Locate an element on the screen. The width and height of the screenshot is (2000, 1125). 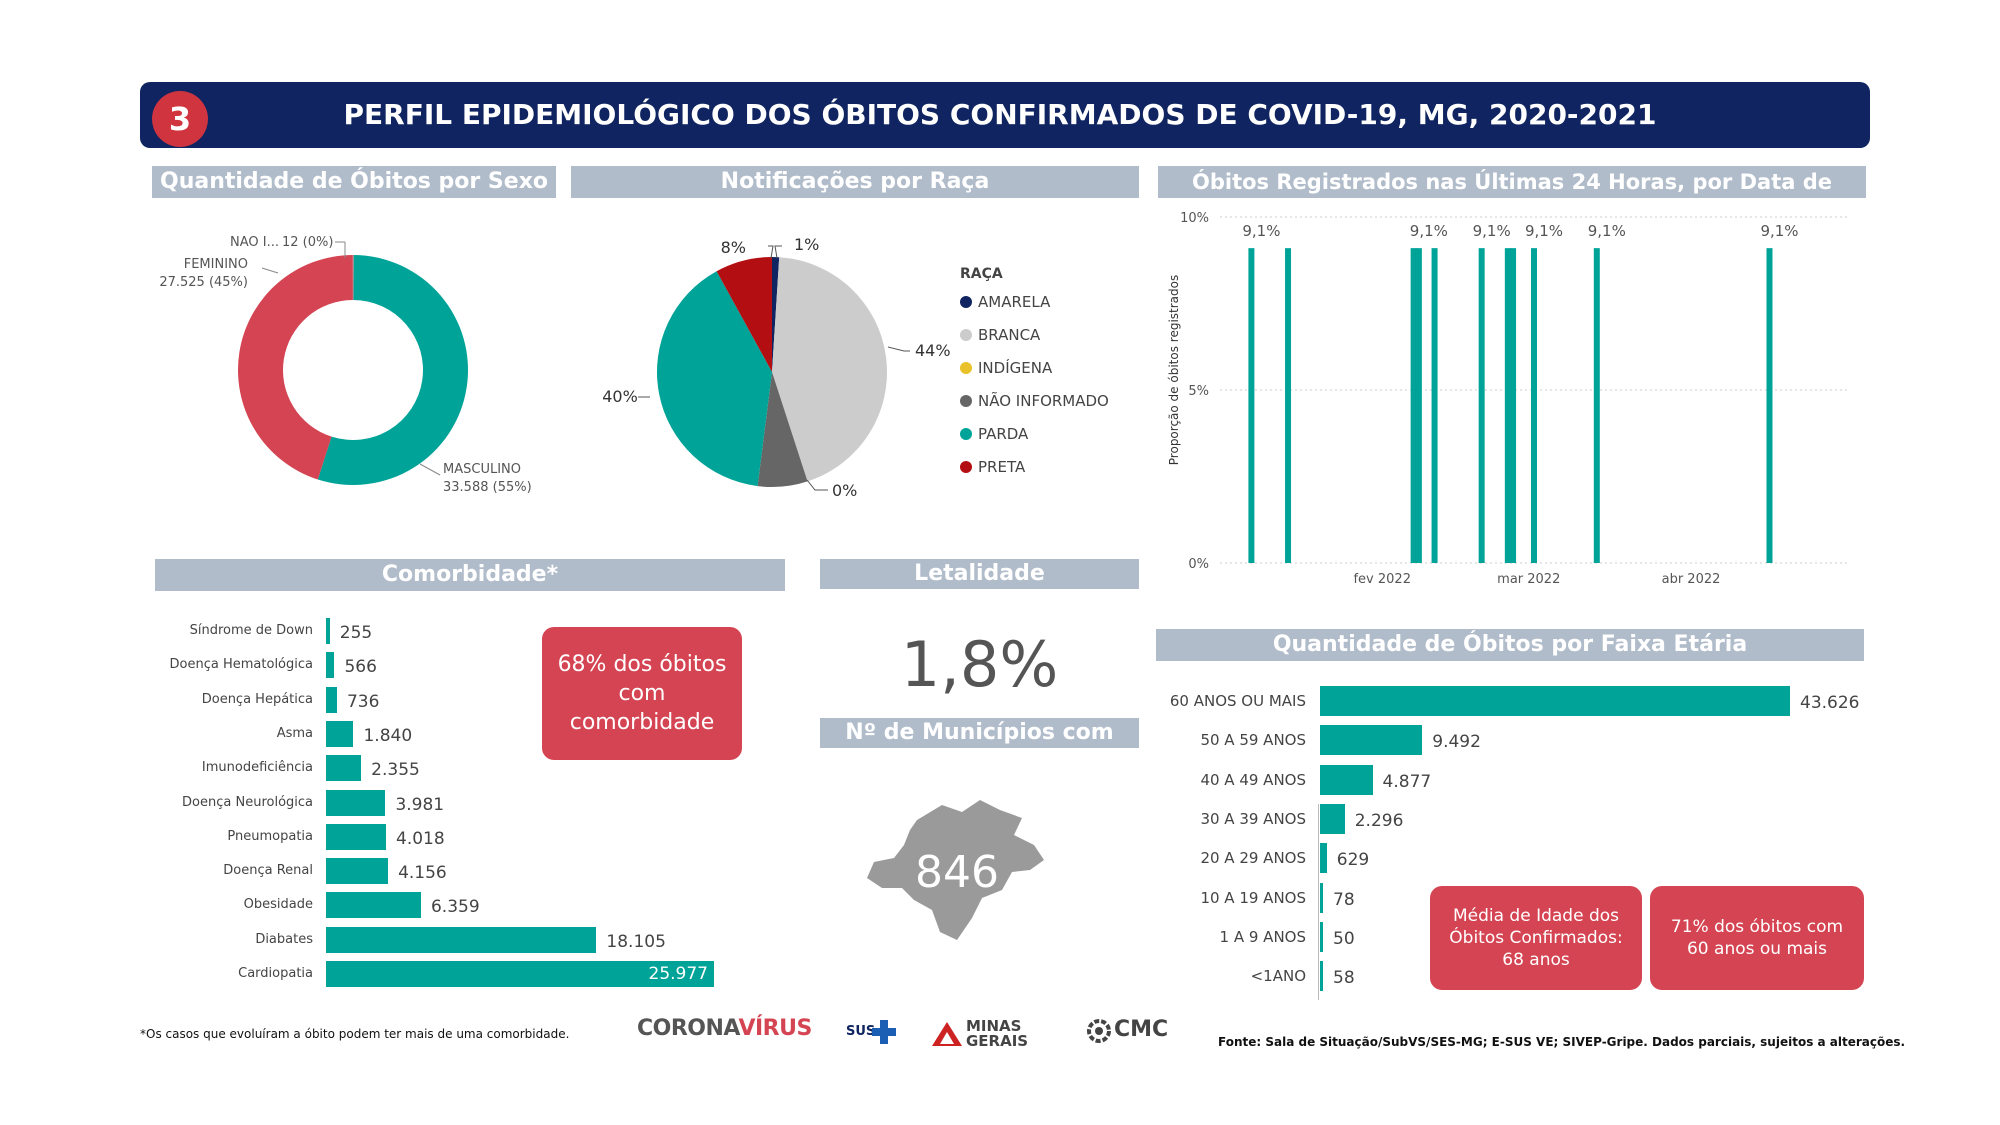
sexo-slice-nao-i- is located at coordinates (353, 278).